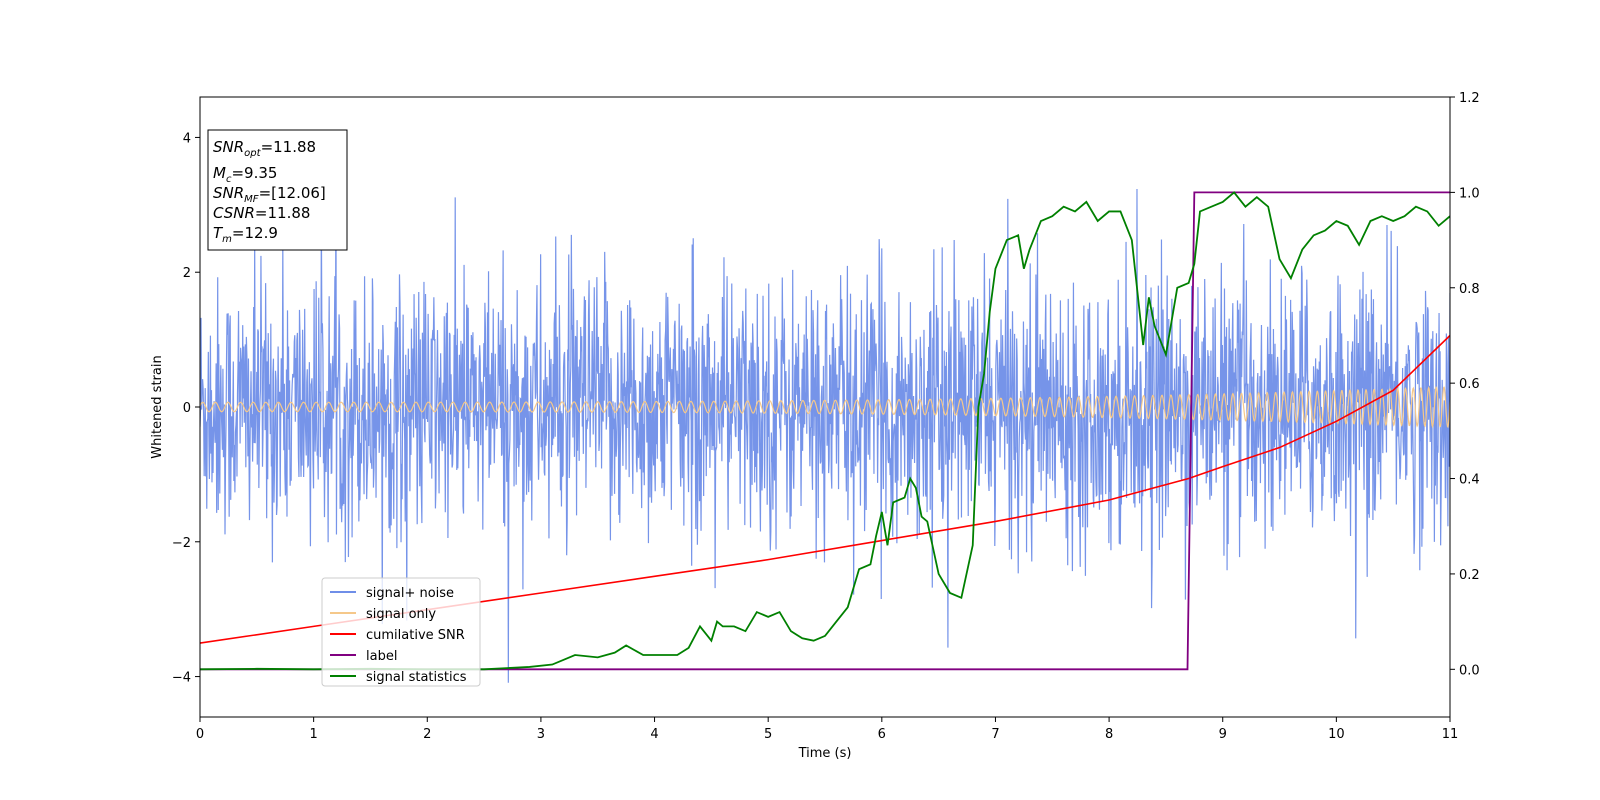 The image size is (1600, 800). I want to click on y-right-tick-label: 1.0, so click(1469, 193).